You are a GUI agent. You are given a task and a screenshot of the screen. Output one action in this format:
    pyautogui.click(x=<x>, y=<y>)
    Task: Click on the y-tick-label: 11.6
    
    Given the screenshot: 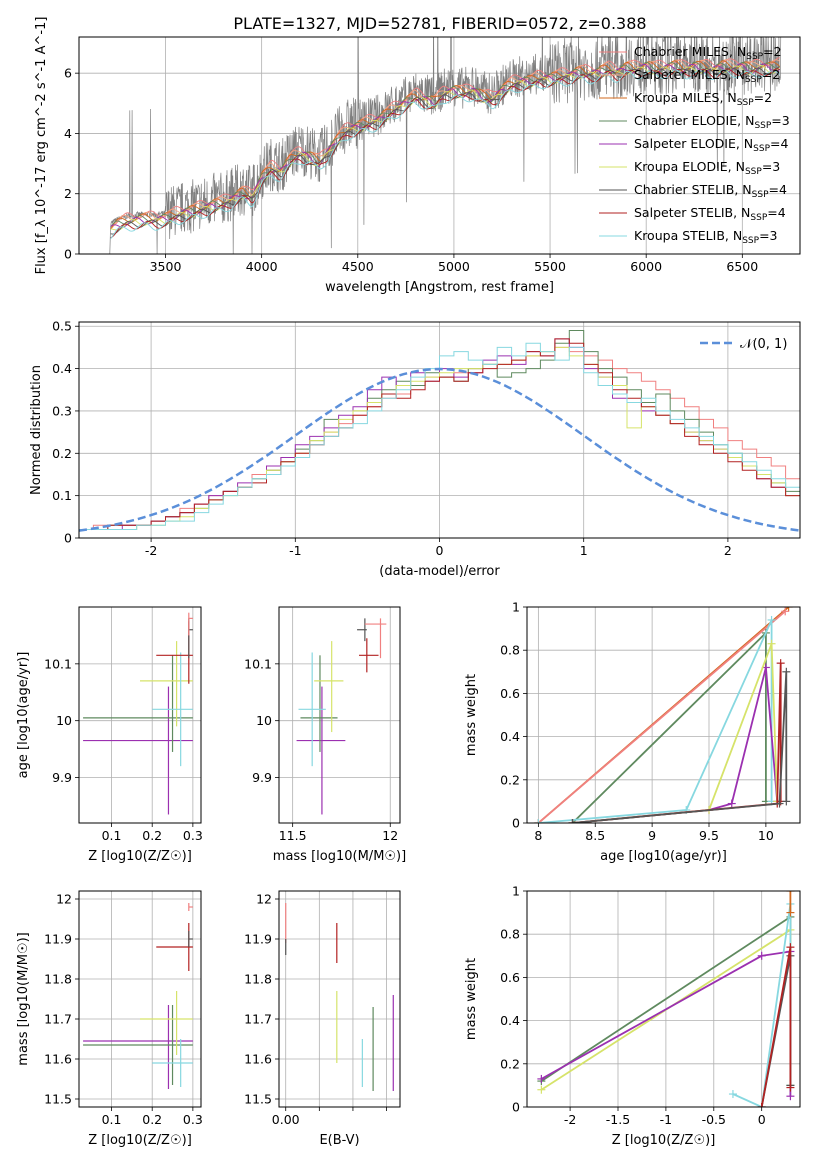 What is the action you would take?
    pyautogui.click(x=258, y=1059)
    